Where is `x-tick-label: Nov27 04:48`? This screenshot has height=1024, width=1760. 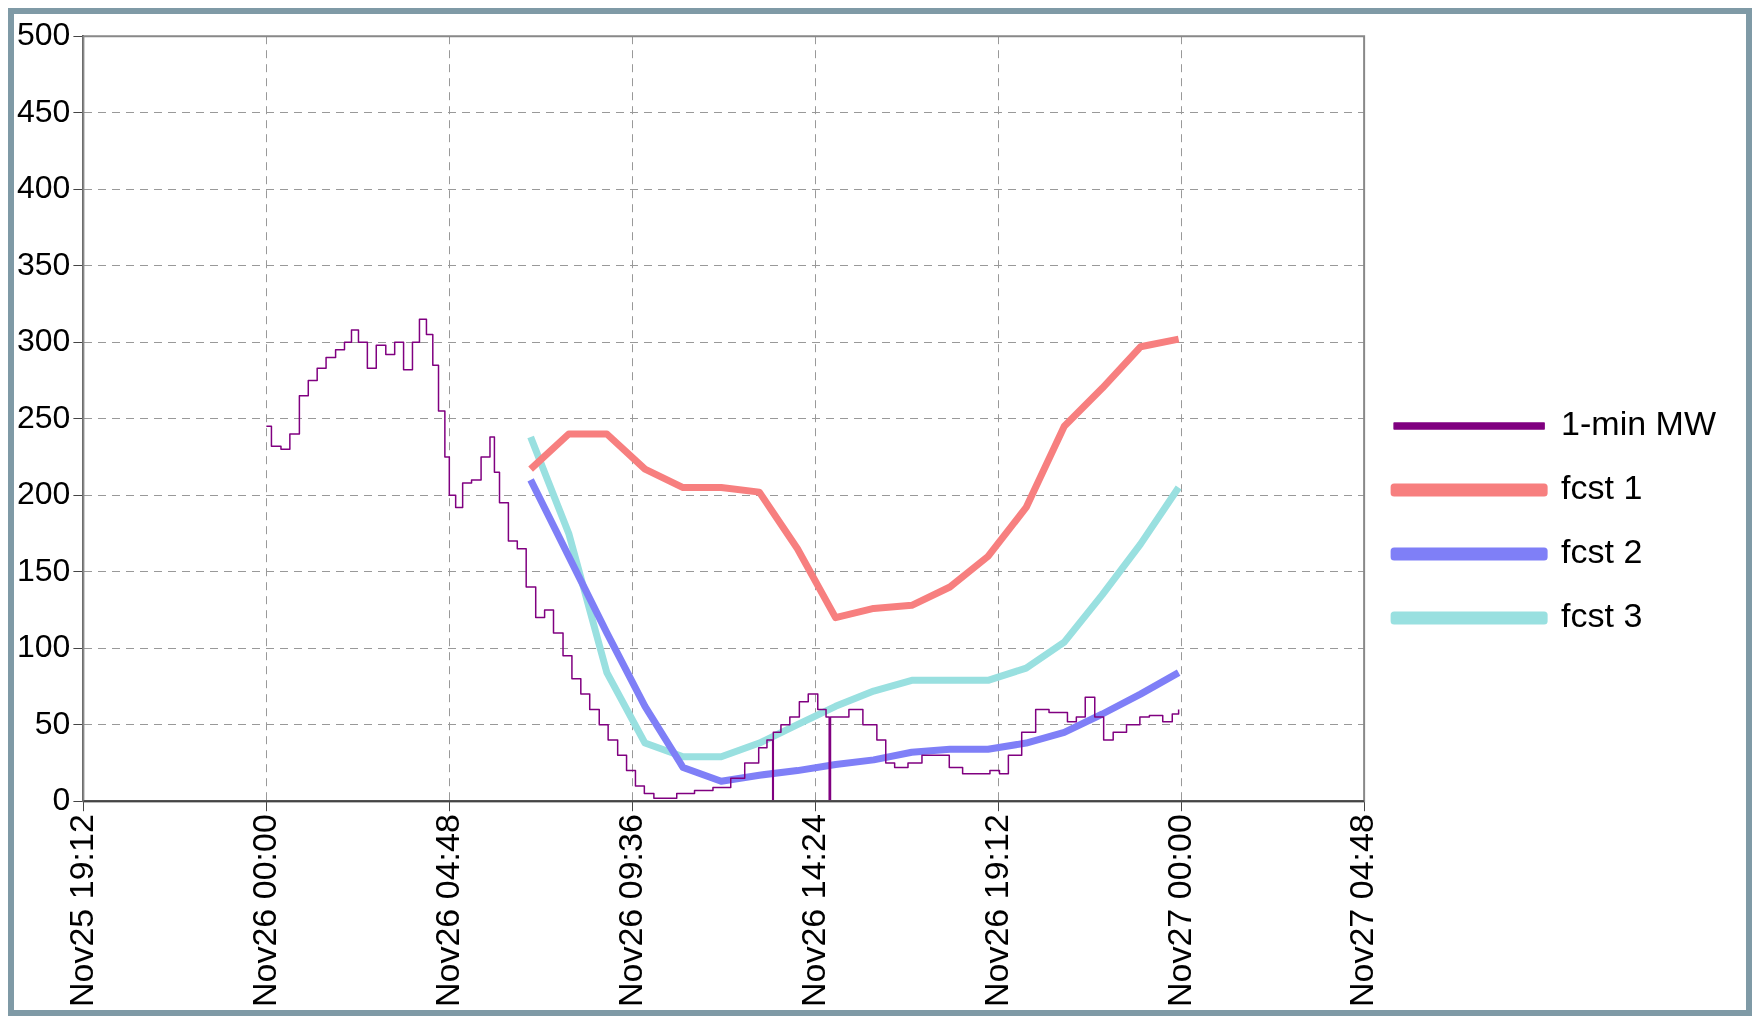
x-tick-label: Nov27 04:48 is located at coordinates (1361, 910).